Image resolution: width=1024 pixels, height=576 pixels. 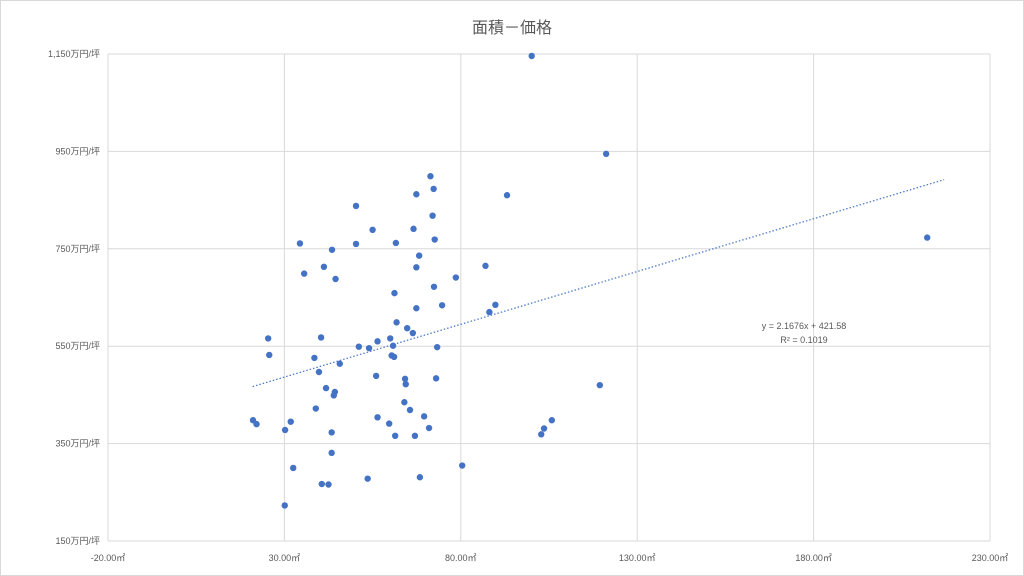 What do you see at coordinates (813, 558) in the screenshot?
I see `x-tick-label: 180.00㎡` at bounding box center [813, 558].